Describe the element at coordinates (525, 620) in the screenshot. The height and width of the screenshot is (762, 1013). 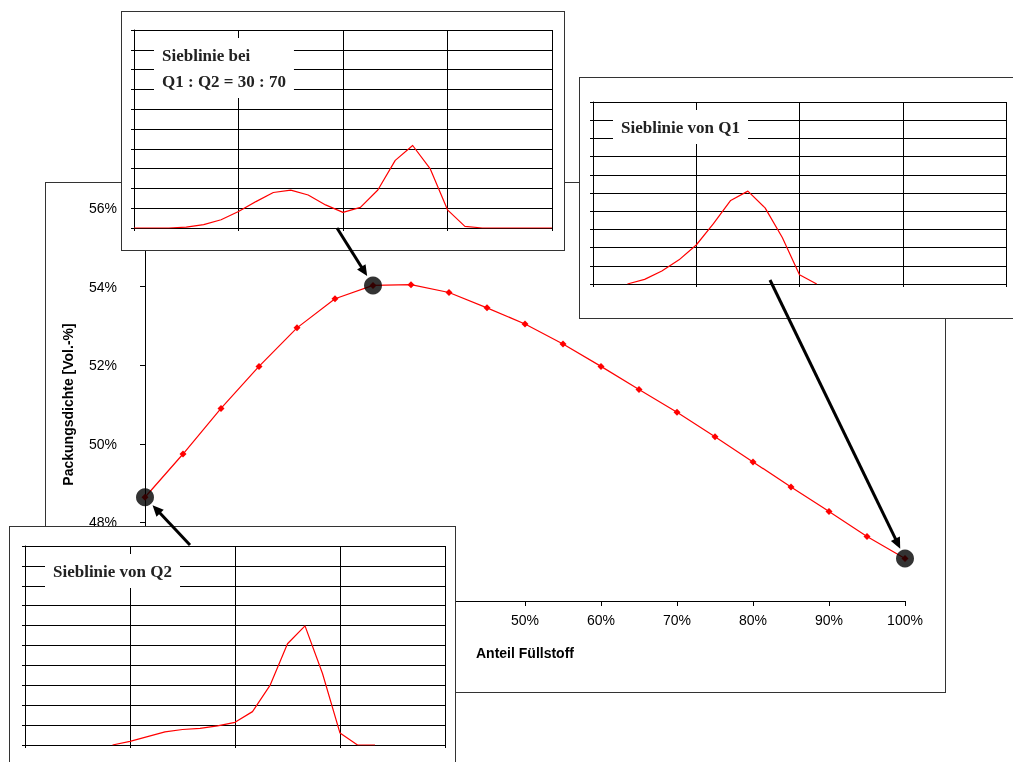
I see `x-tick-label: 50%` at that location.